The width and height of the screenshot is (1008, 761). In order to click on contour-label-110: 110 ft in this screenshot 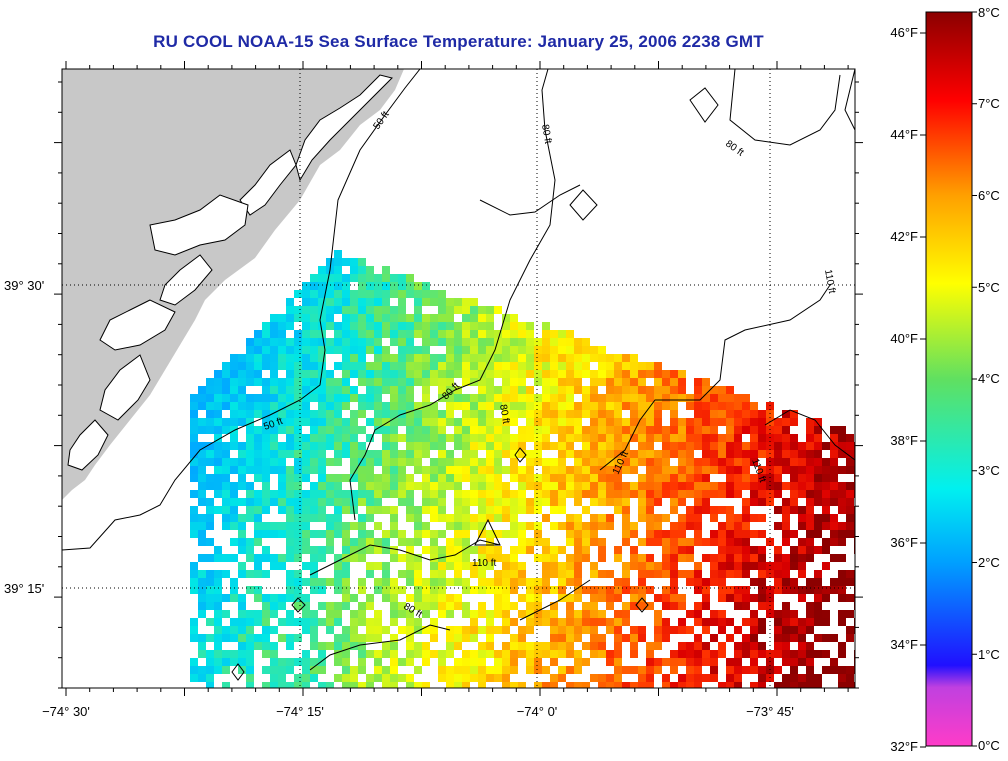, I will do `click(829, 282)`.